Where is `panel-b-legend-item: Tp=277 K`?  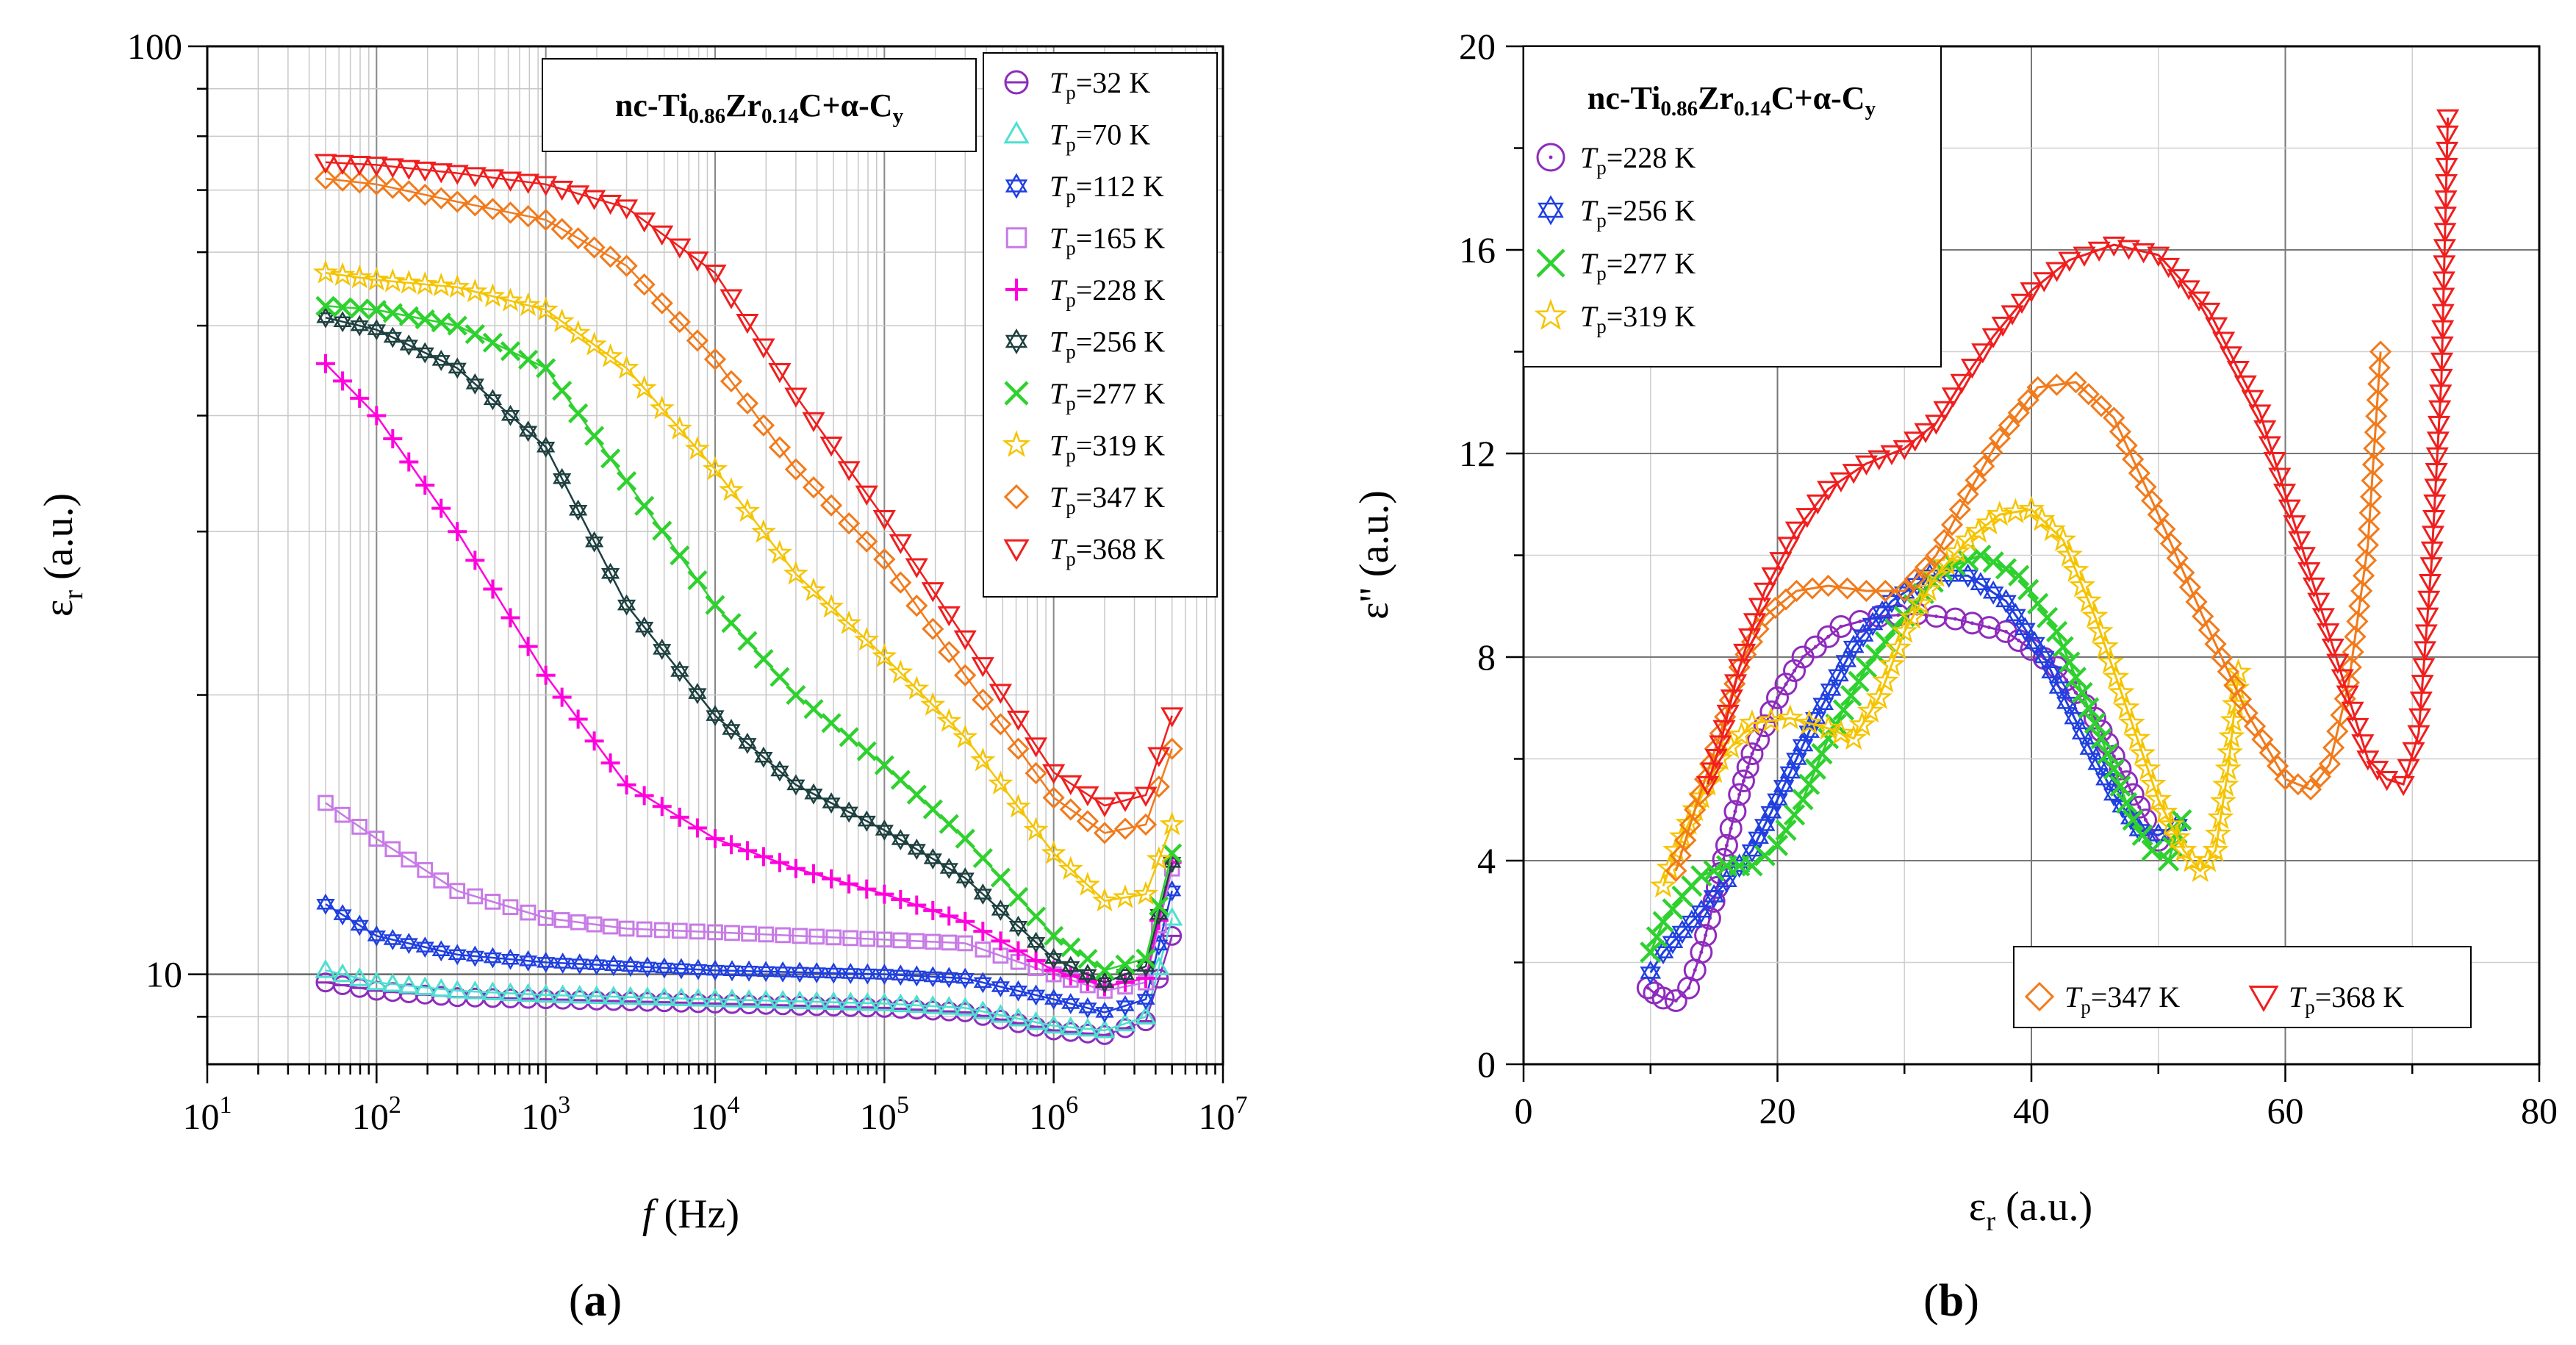 panel-b-legend-item: Tp=277 K is located at coordinates (1616, 265).